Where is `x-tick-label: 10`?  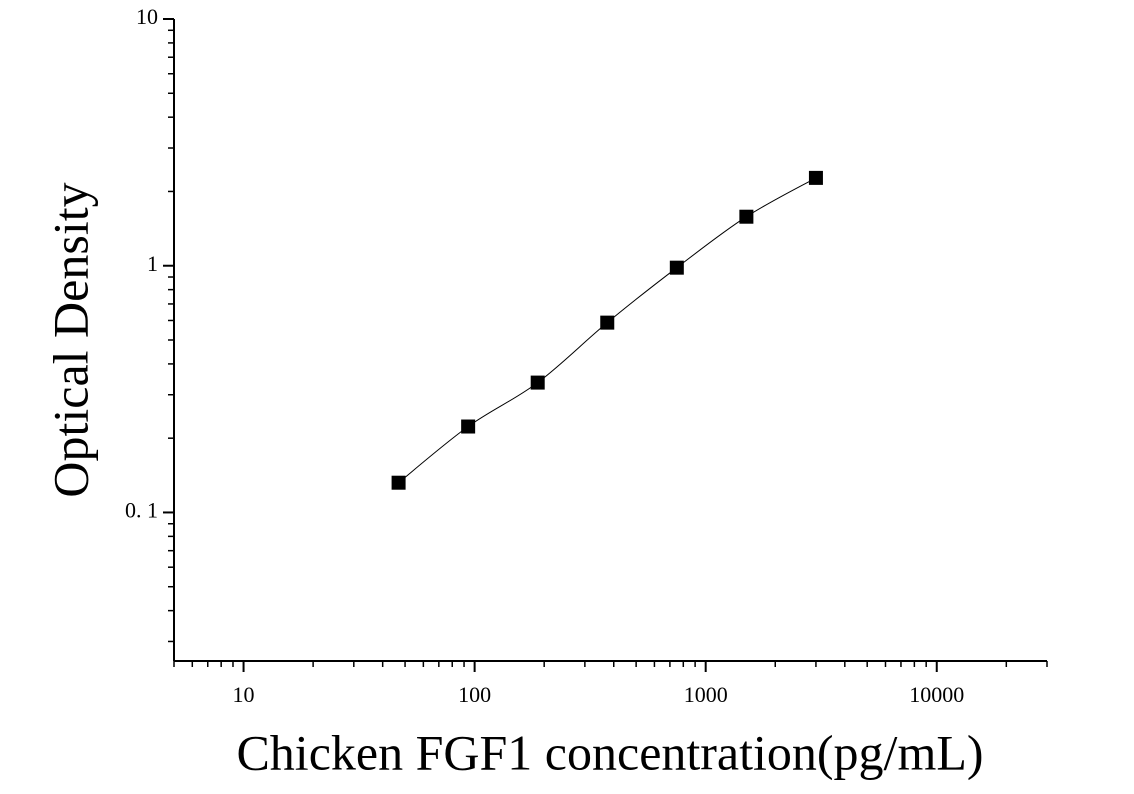 x-tick-label: 10 is located at coordinates (244, 694).